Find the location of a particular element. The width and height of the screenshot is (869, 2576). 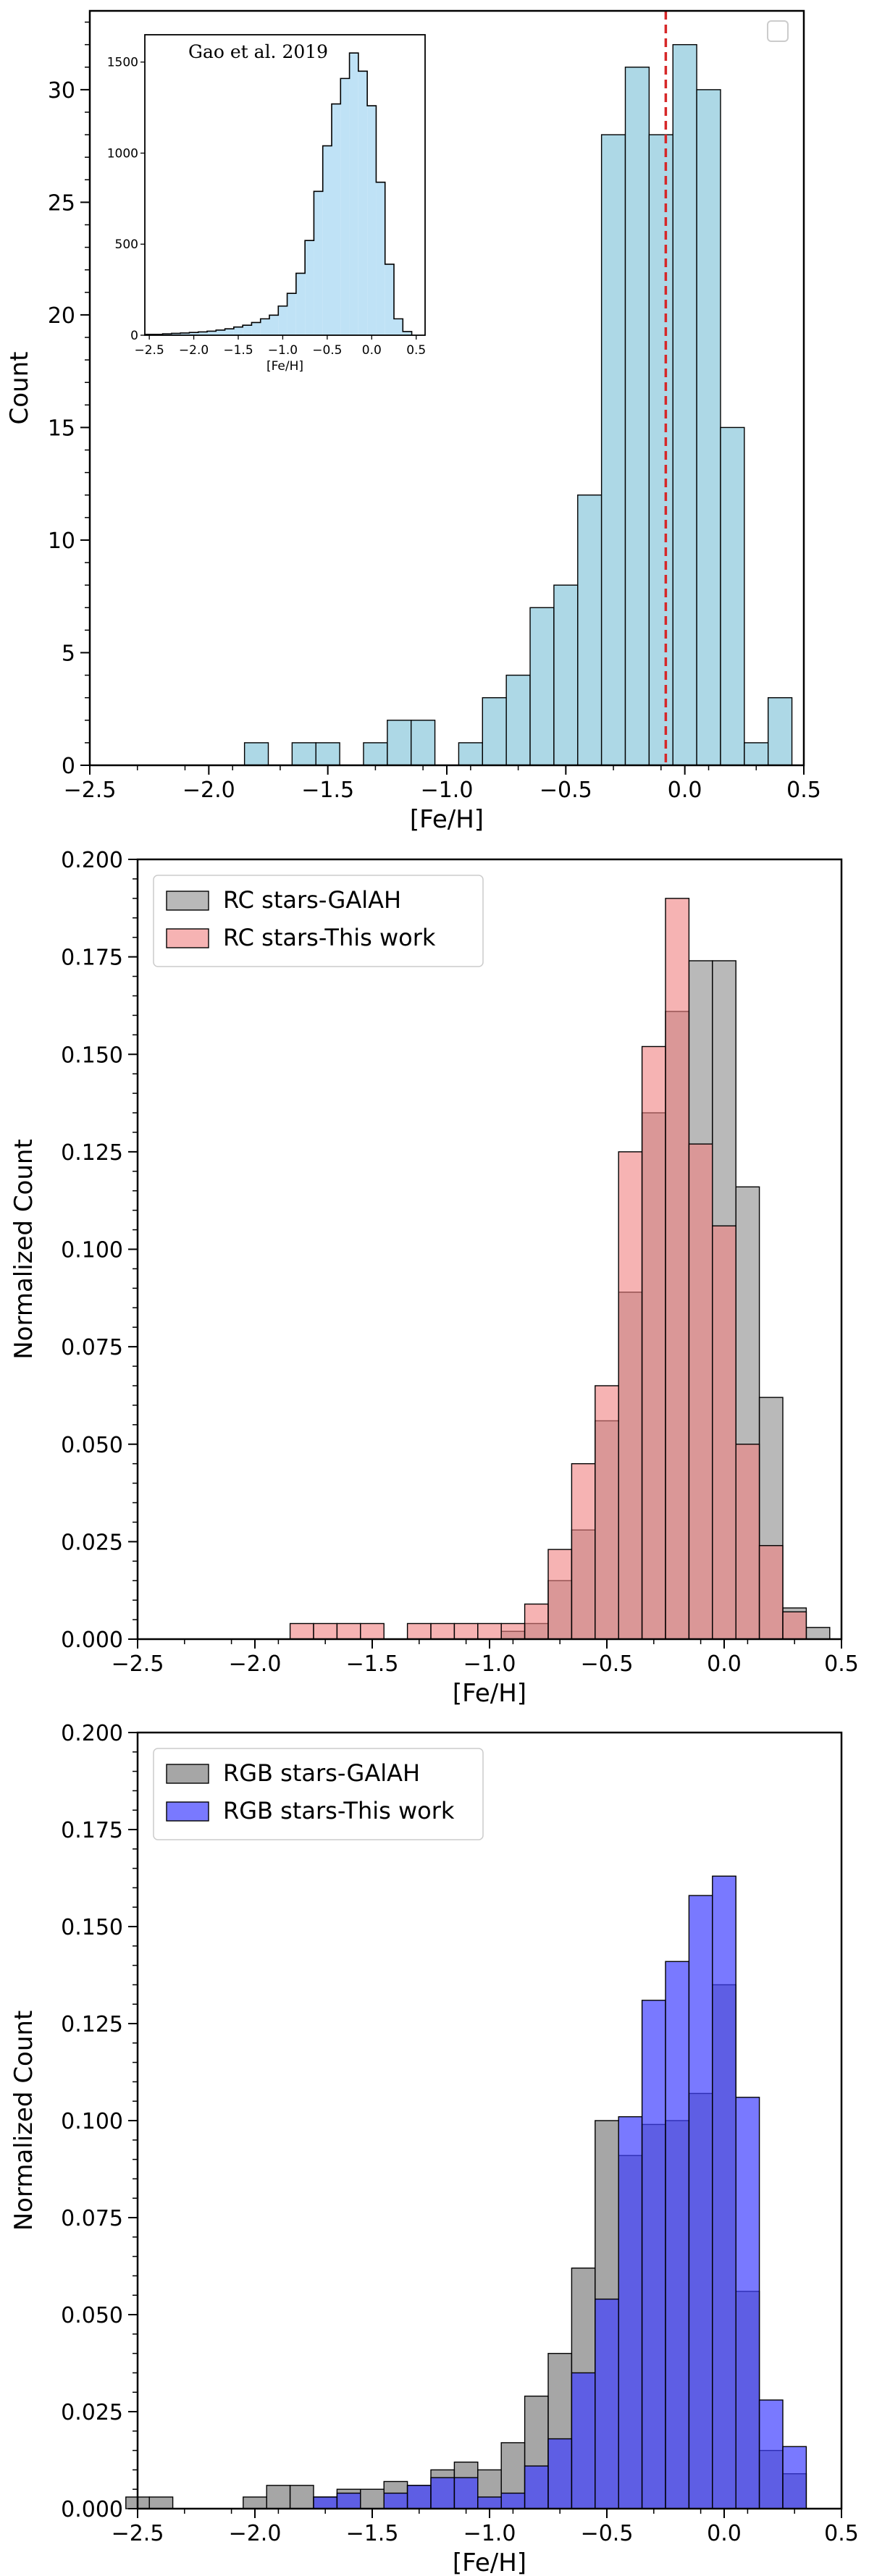

inset-x-tick-label: 0.5 is located at coordinates (416, 350).